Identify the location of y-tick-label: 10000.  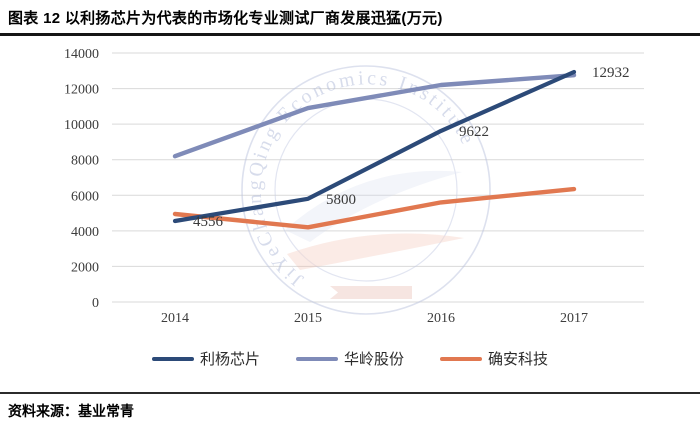
(81, 125).